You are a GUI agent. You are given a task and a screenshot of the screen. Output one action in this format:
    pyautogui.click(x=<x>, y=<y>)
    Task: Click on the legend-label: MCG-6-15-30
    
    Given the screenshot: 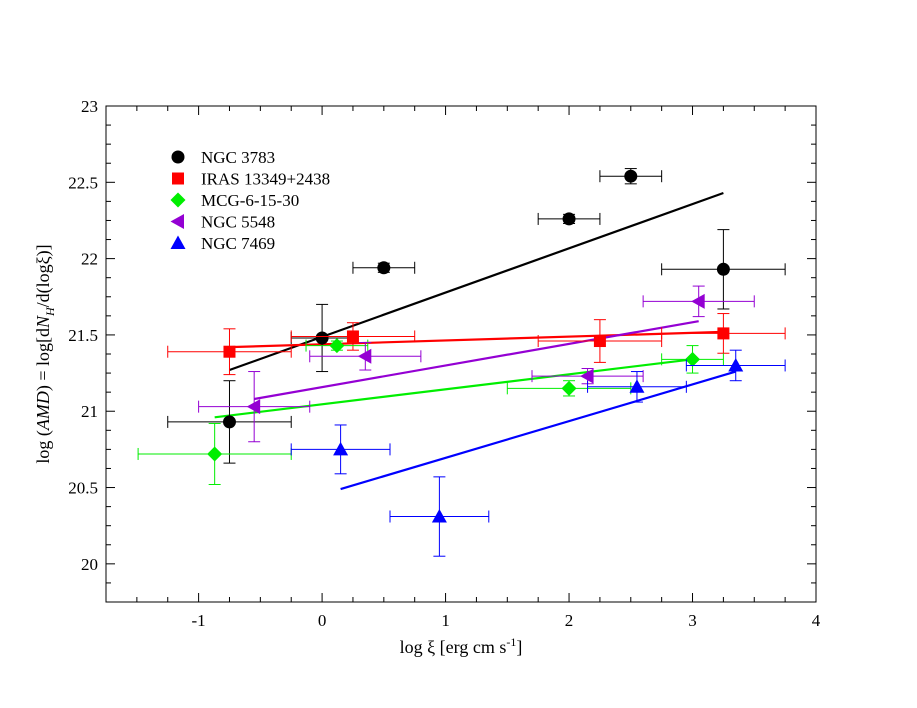 What is the action you would take?
    pyautogui.click(x=250, y=200)
    